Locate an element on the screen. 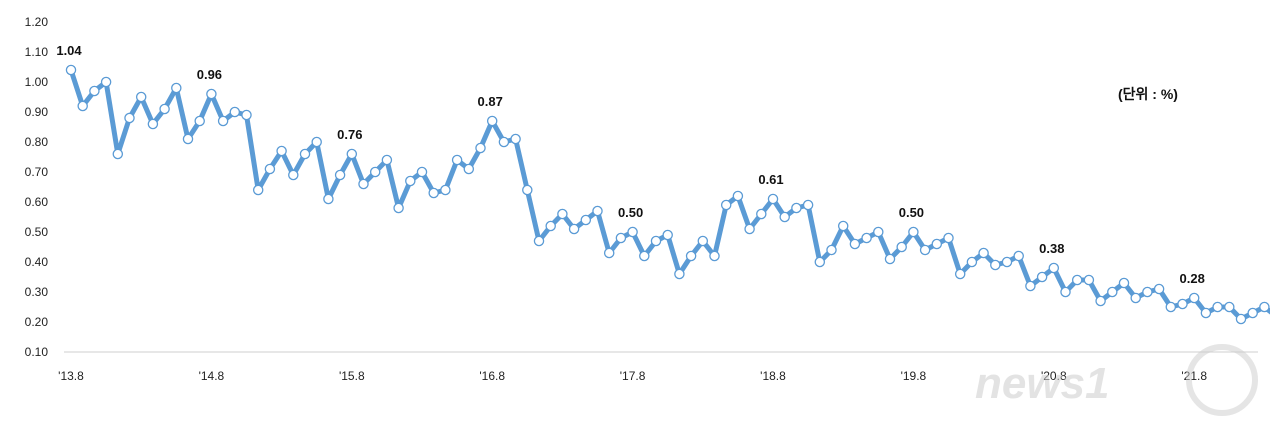 Image resolution: width=1270 pixels, height=435 pixels. watermark-text: news1 is located at coordinates (1042, 383).